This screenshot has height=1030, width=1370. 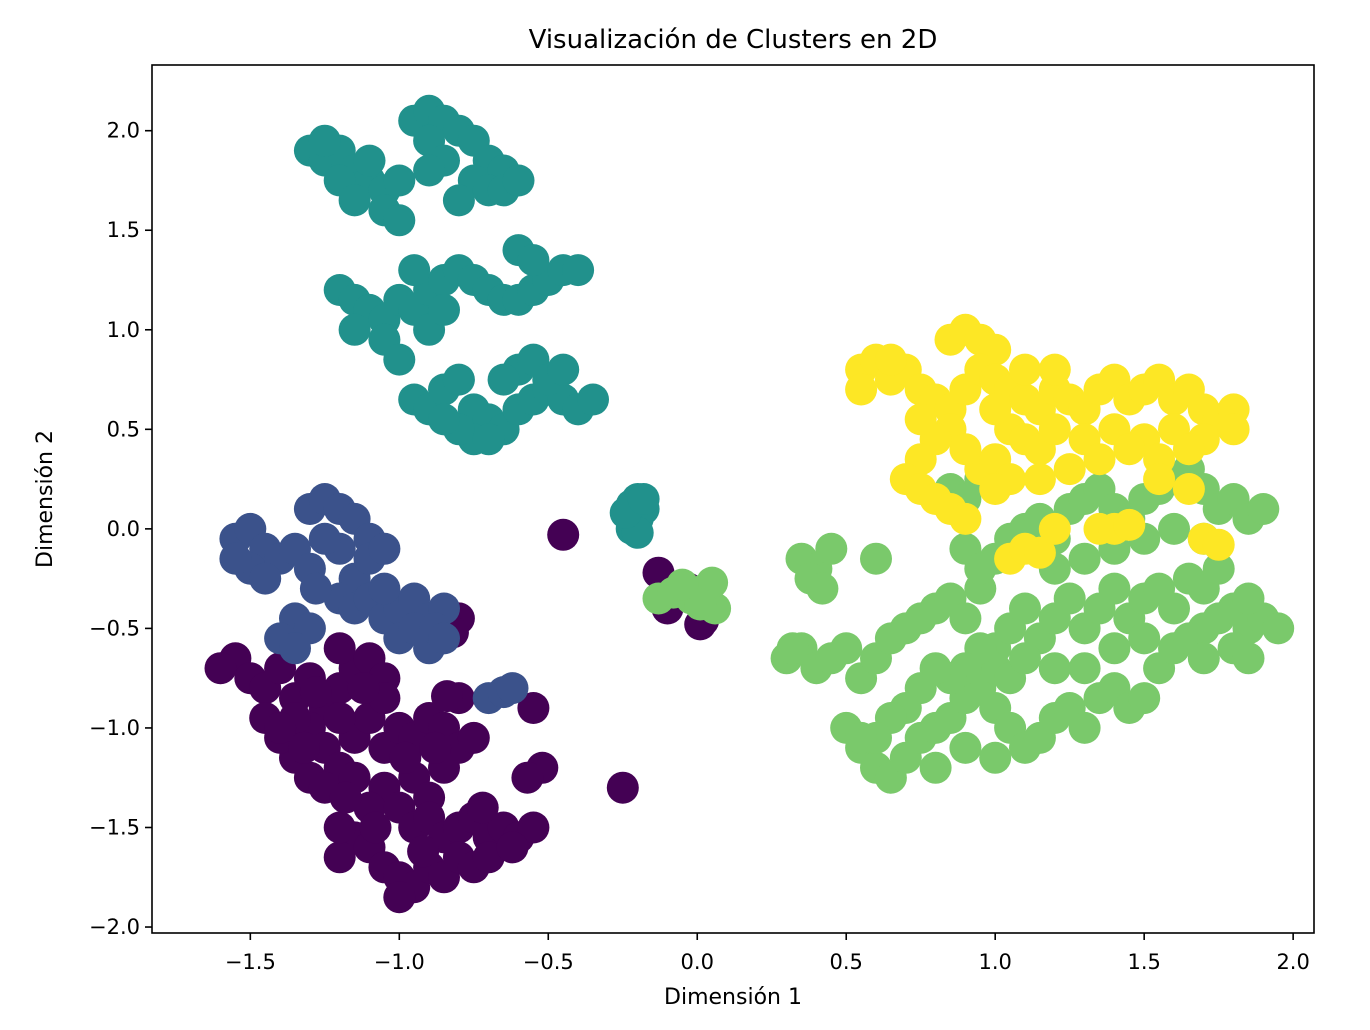 I want to click on y-tick-label: −0.5, so click(x=114, y=628).